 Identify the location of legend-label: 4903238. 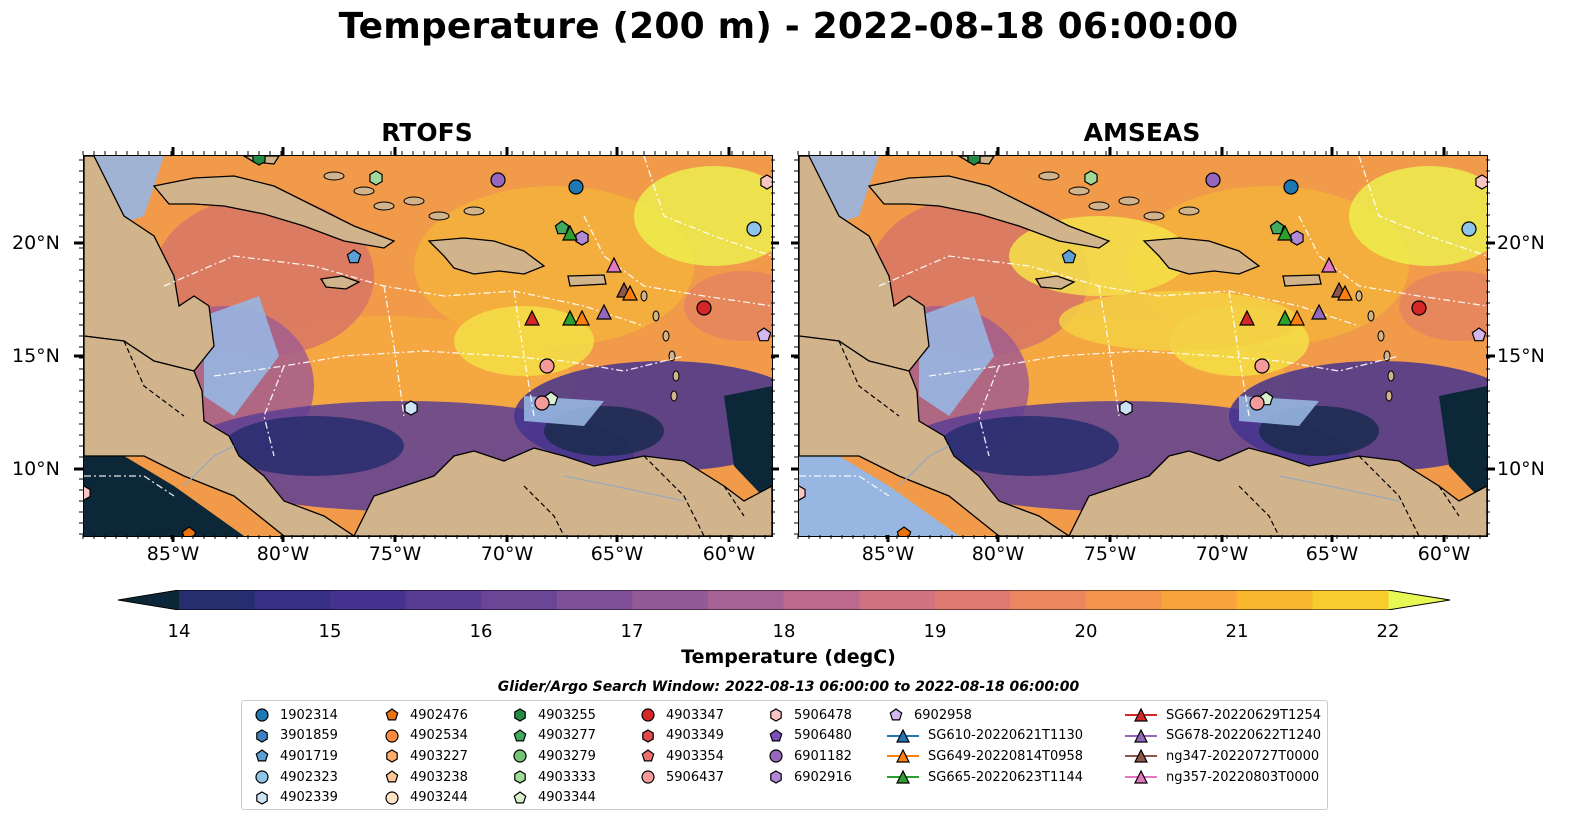
(439, 777).